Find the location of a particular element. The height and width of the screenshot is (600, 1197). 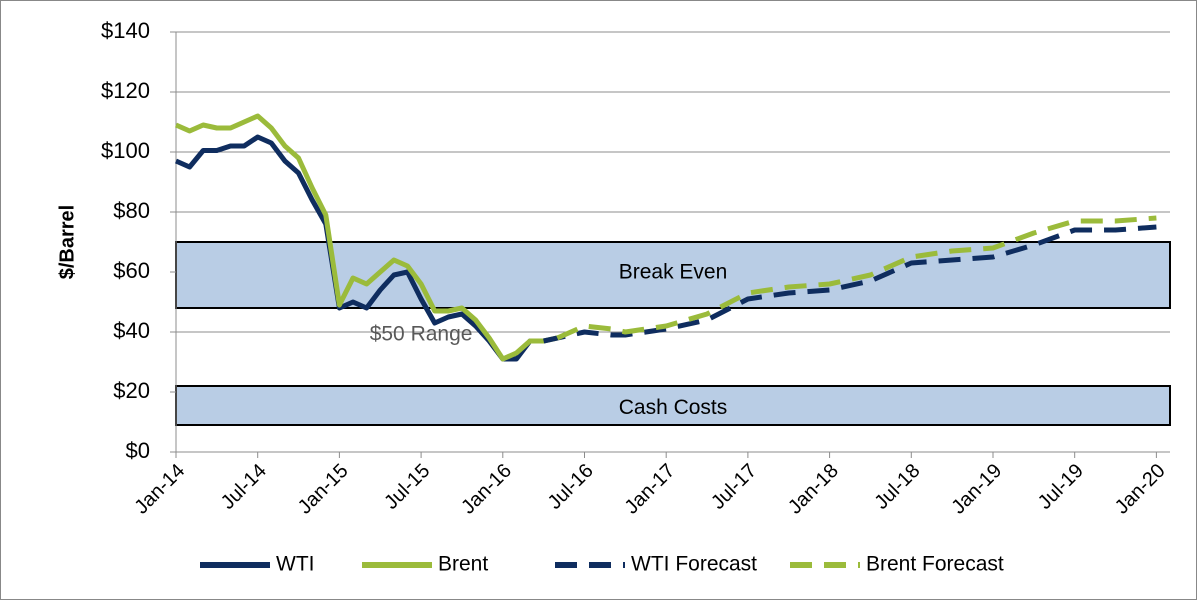

band is located at coordinates (673, 405).